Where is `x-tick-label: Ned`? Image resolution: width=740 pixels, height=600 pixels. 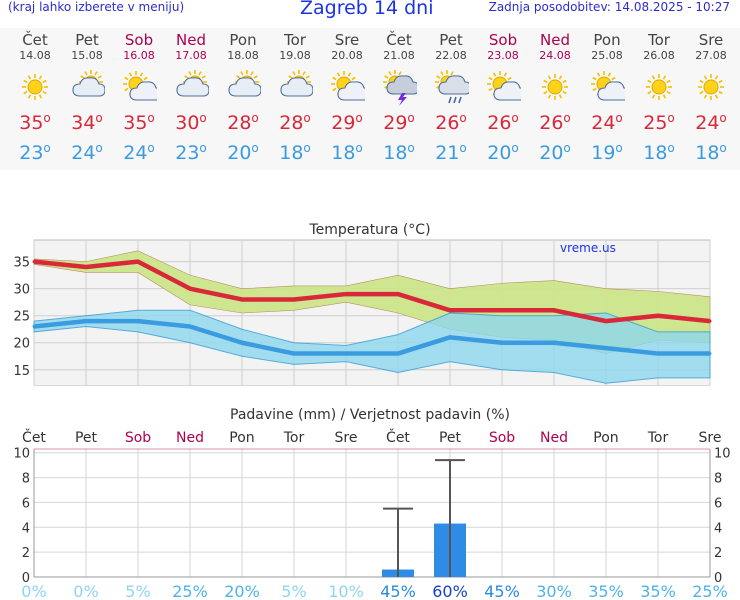 x-tick-label: Ned is located at coordinates (554, 438).